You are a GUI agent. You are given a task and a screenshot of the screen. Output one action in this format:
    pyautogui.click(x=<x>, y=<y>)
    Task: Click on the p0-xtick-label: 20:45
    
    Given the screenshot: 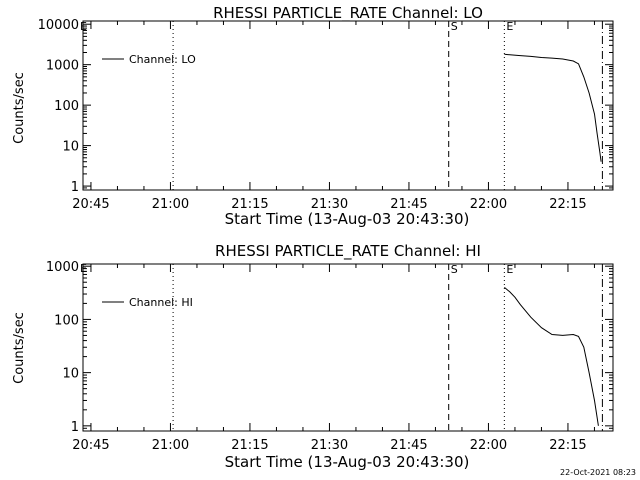 What is the action you would take?
    pyautogui.click(x=90, y=204)
    